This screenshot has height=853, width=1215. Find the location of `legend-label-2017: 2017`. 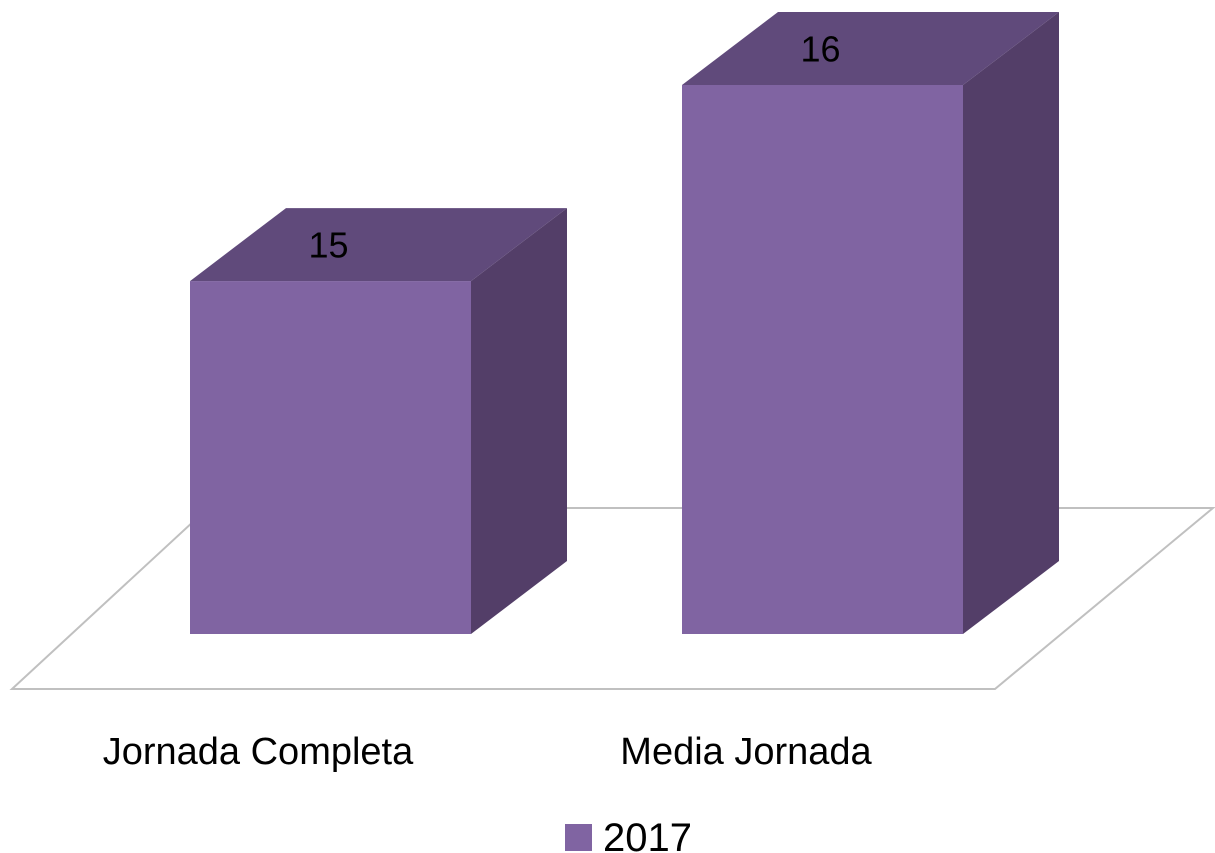

legend-label-2017: 2017 is located at coordinates (647, 834).